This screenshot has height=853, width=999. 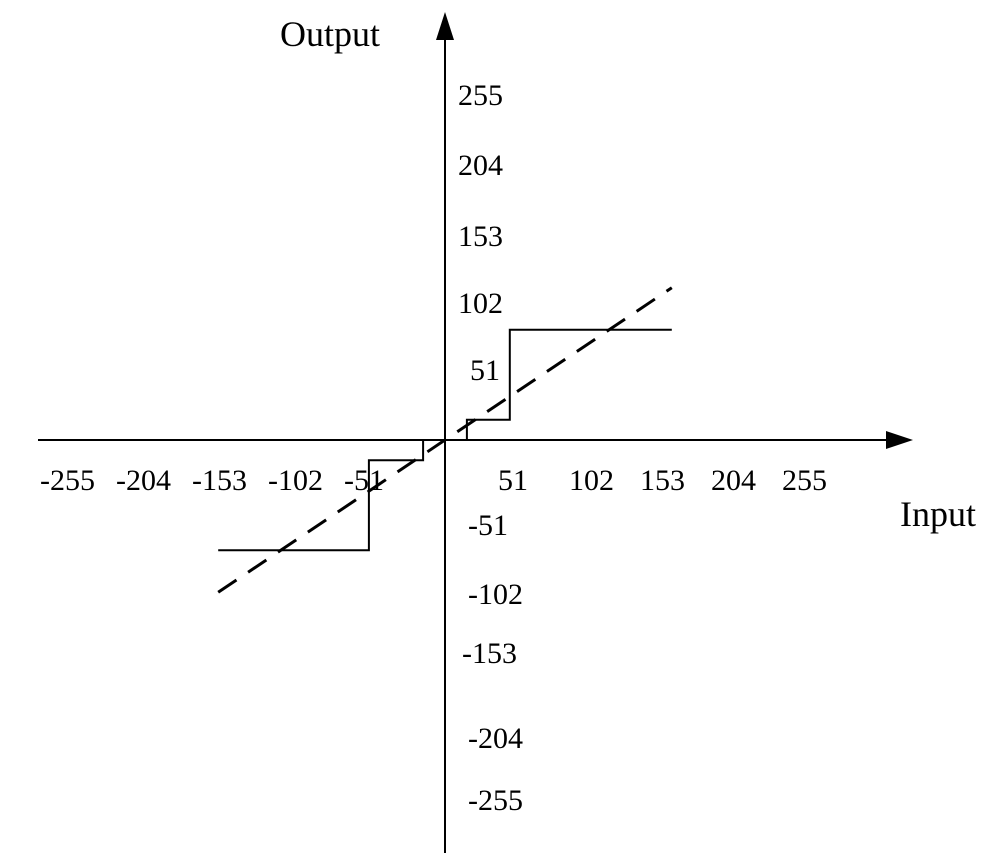 I want to click on y-tick-label: -204, so click(x=495, y=738).